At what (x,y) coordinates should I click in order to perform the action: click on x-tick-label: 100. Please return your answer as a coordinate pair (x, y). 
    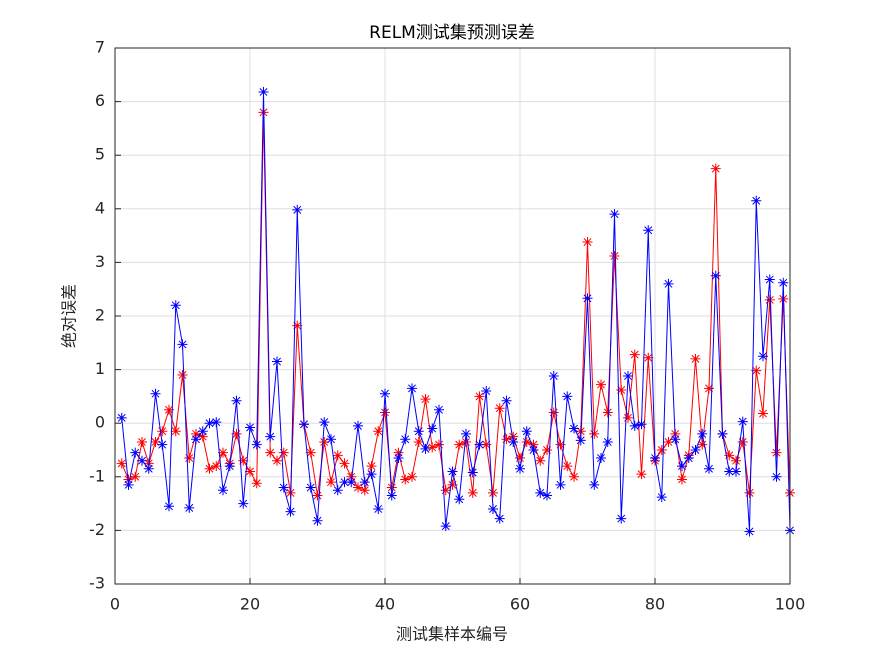
    Looking at the image, I should click on (790, 604).